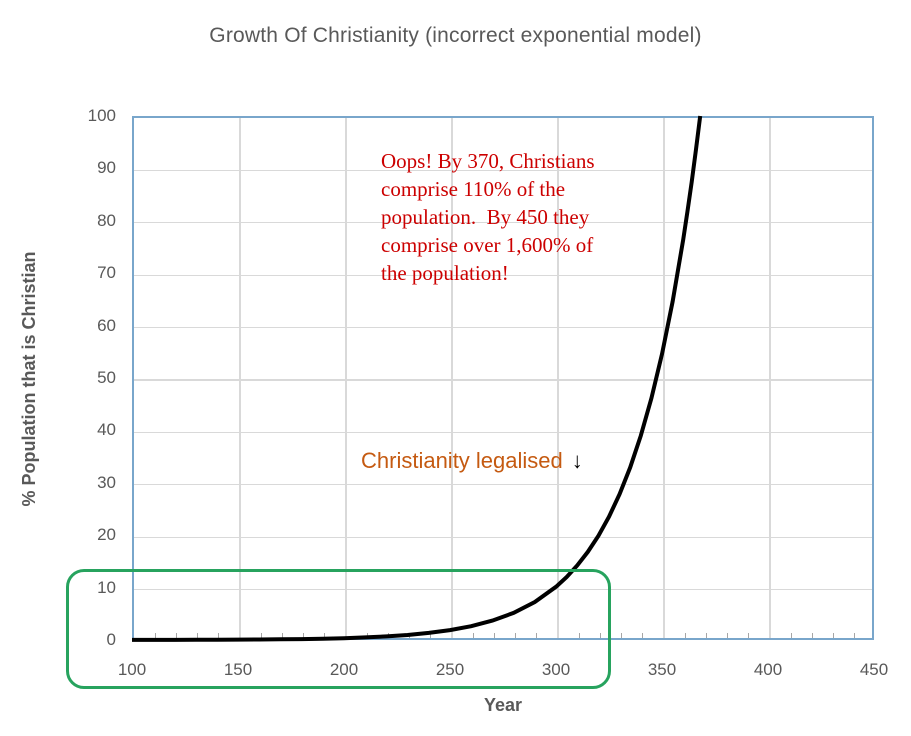  Describe the element at coordinates (462, 460) in the screenshot. I see `legalised-annotation-label: Christianity legalised` at that location.